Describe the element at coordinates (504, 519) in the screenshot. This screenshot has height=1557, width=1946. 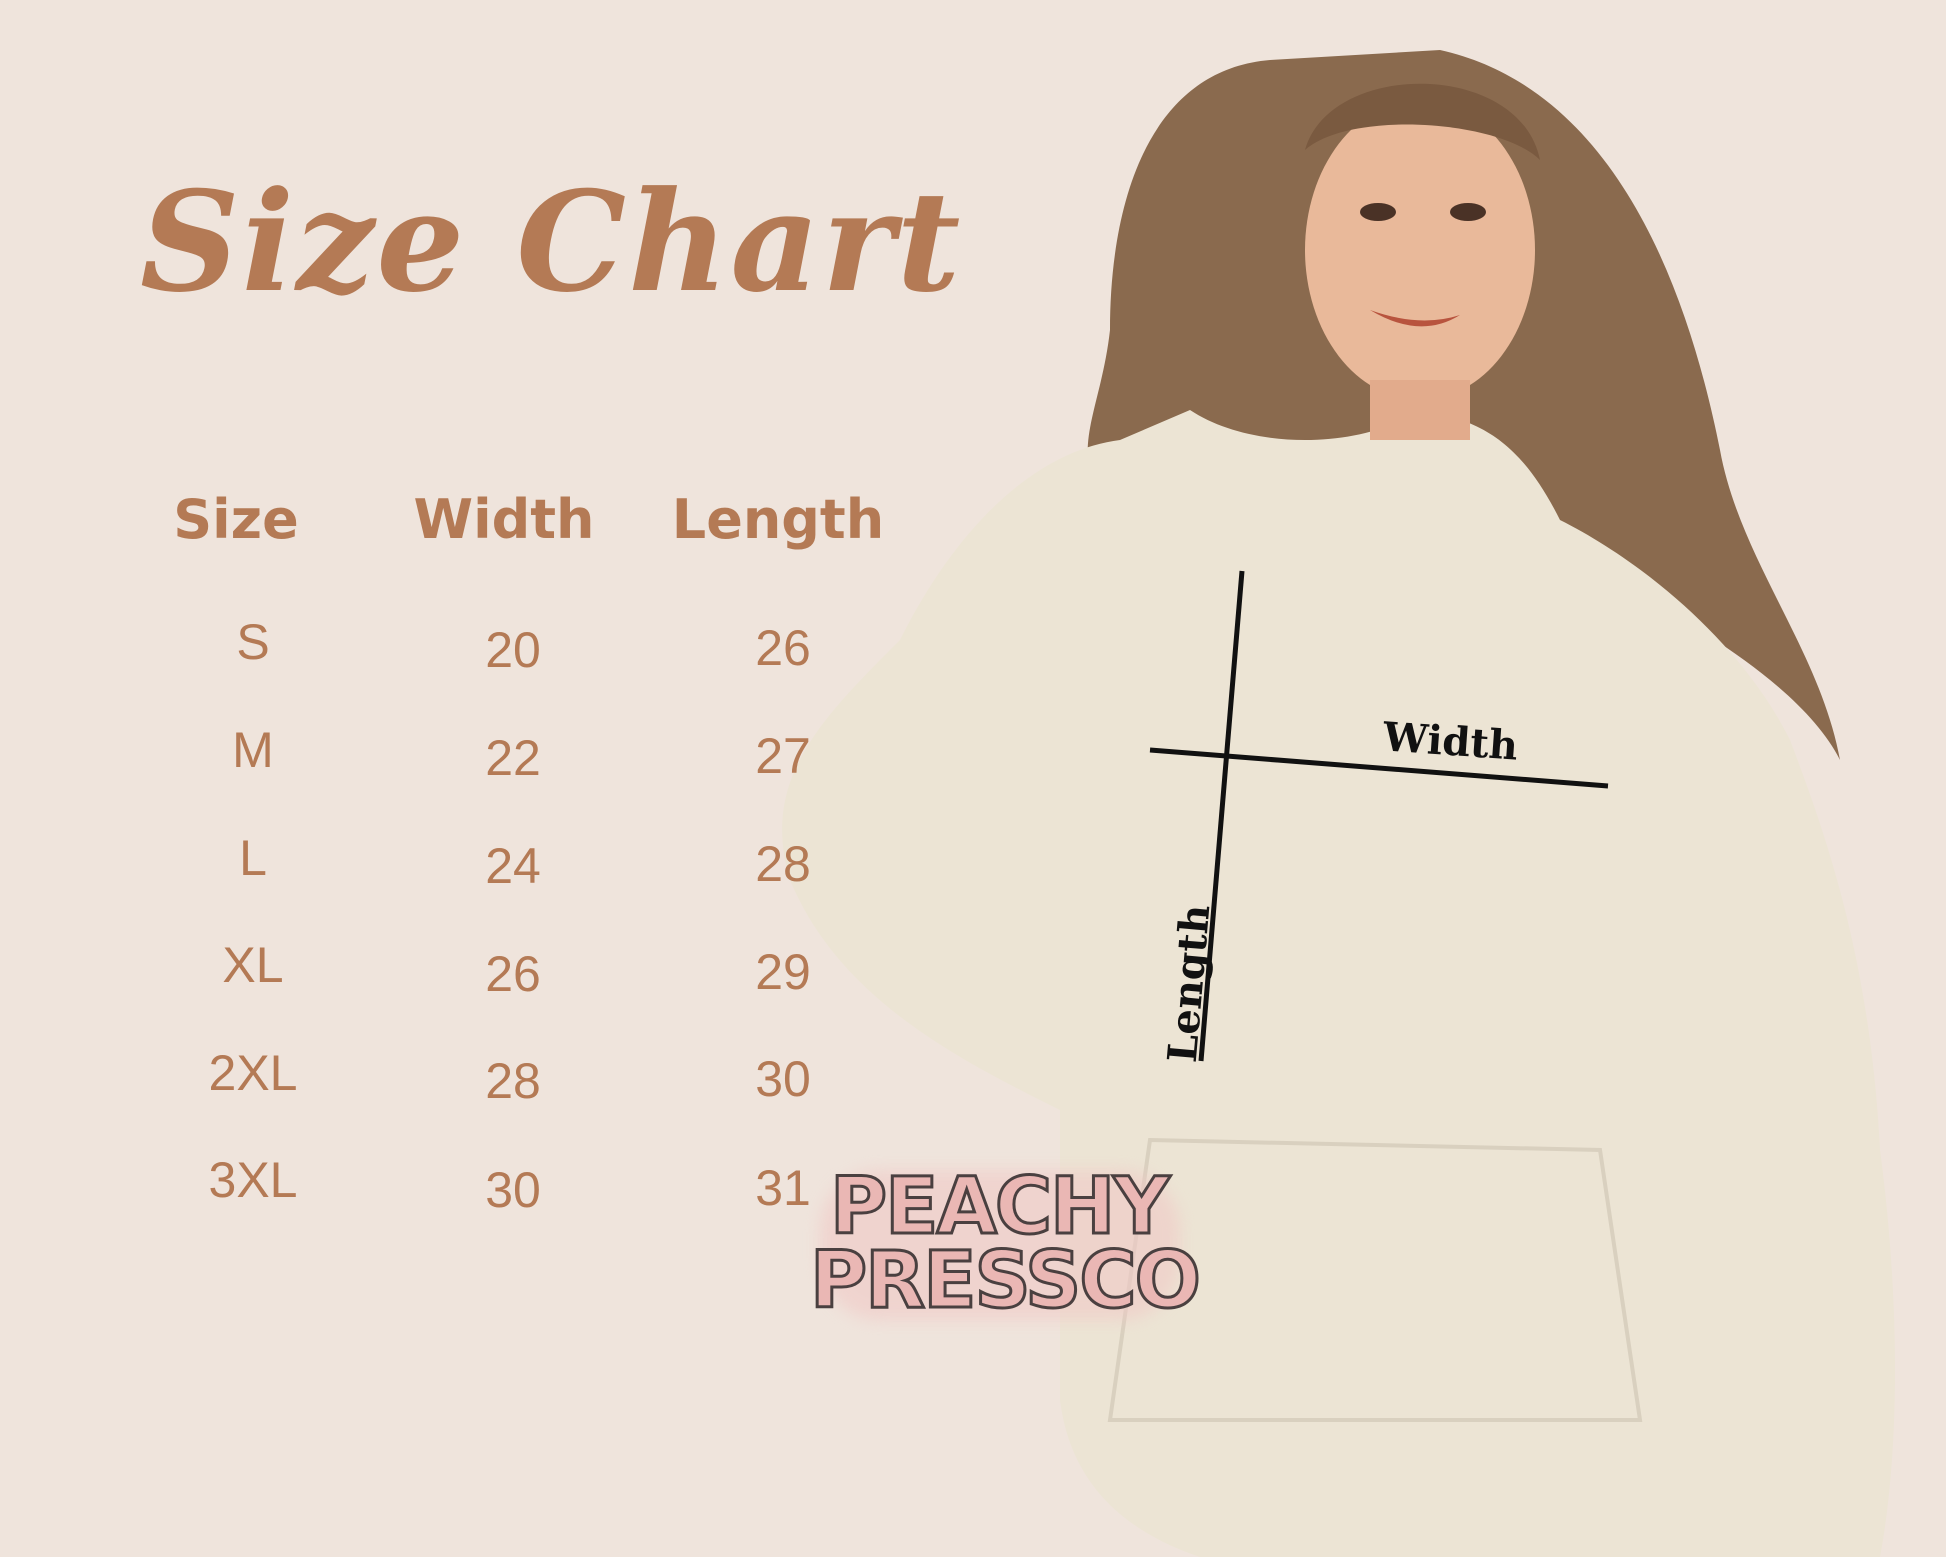
I see `header-width: Width` at that location.